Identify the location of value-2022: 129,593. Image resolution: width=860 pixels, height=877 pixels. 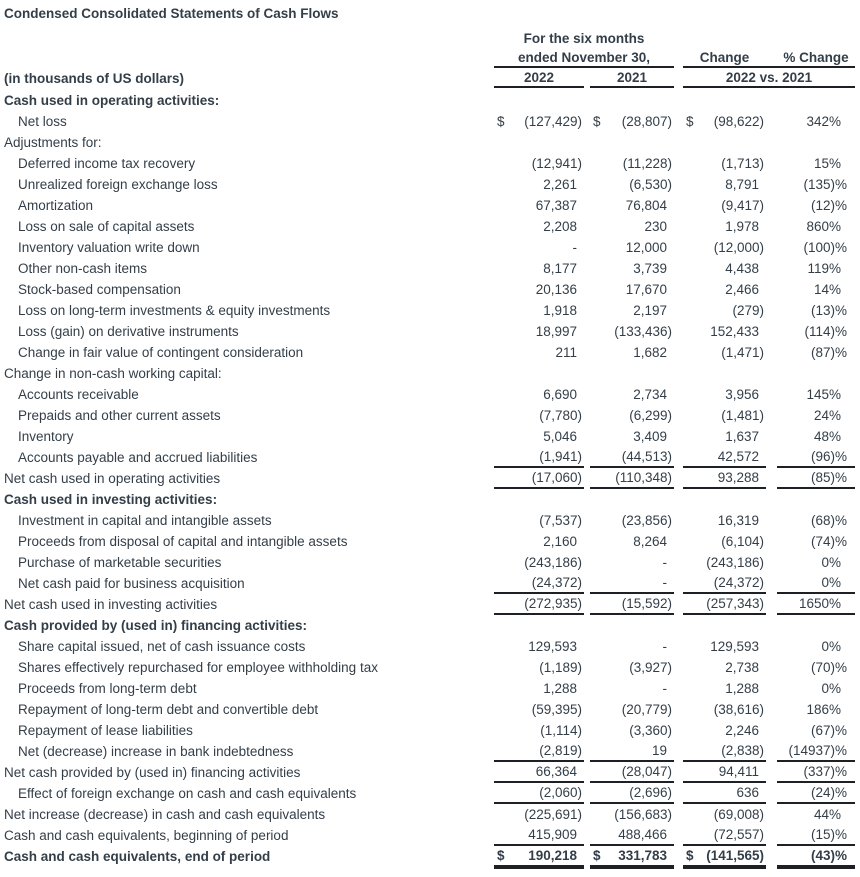
(552, 646).